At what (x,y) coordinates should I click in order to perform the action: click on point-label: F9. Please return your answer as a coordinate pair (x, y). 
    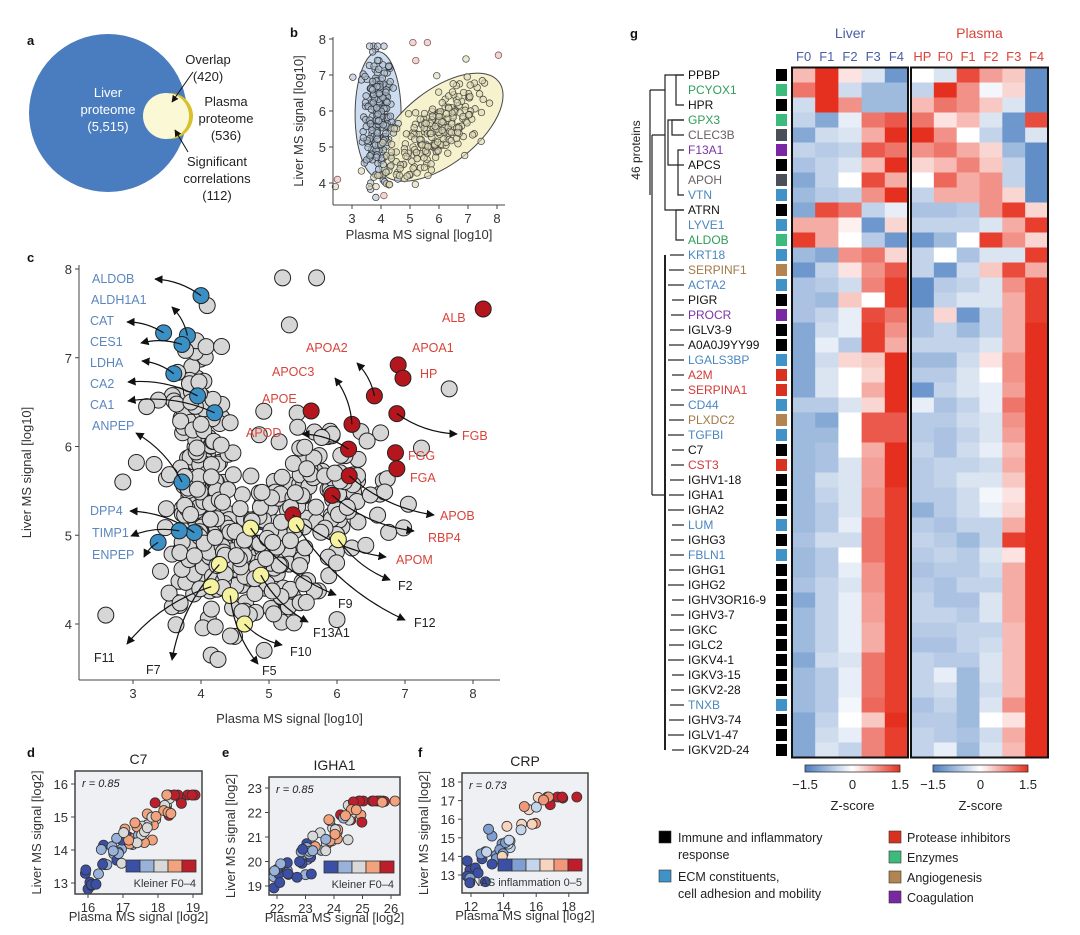
    Looking at the image, I should click on (345, 604).